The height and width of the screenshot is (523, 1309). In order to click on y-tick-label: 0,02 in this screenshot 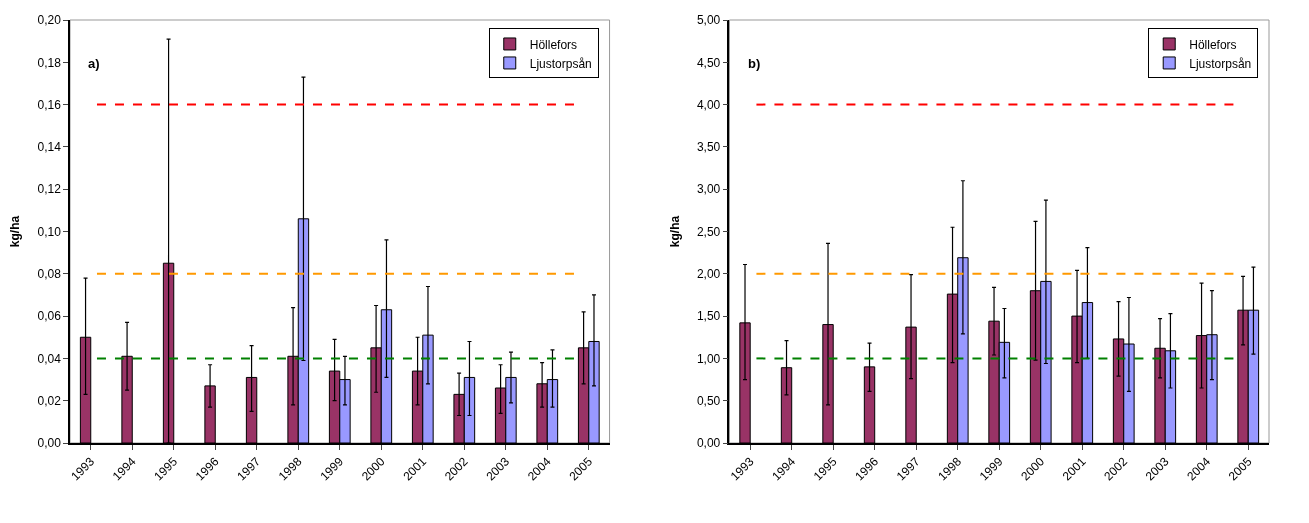, I will do `click(49, 400)`.